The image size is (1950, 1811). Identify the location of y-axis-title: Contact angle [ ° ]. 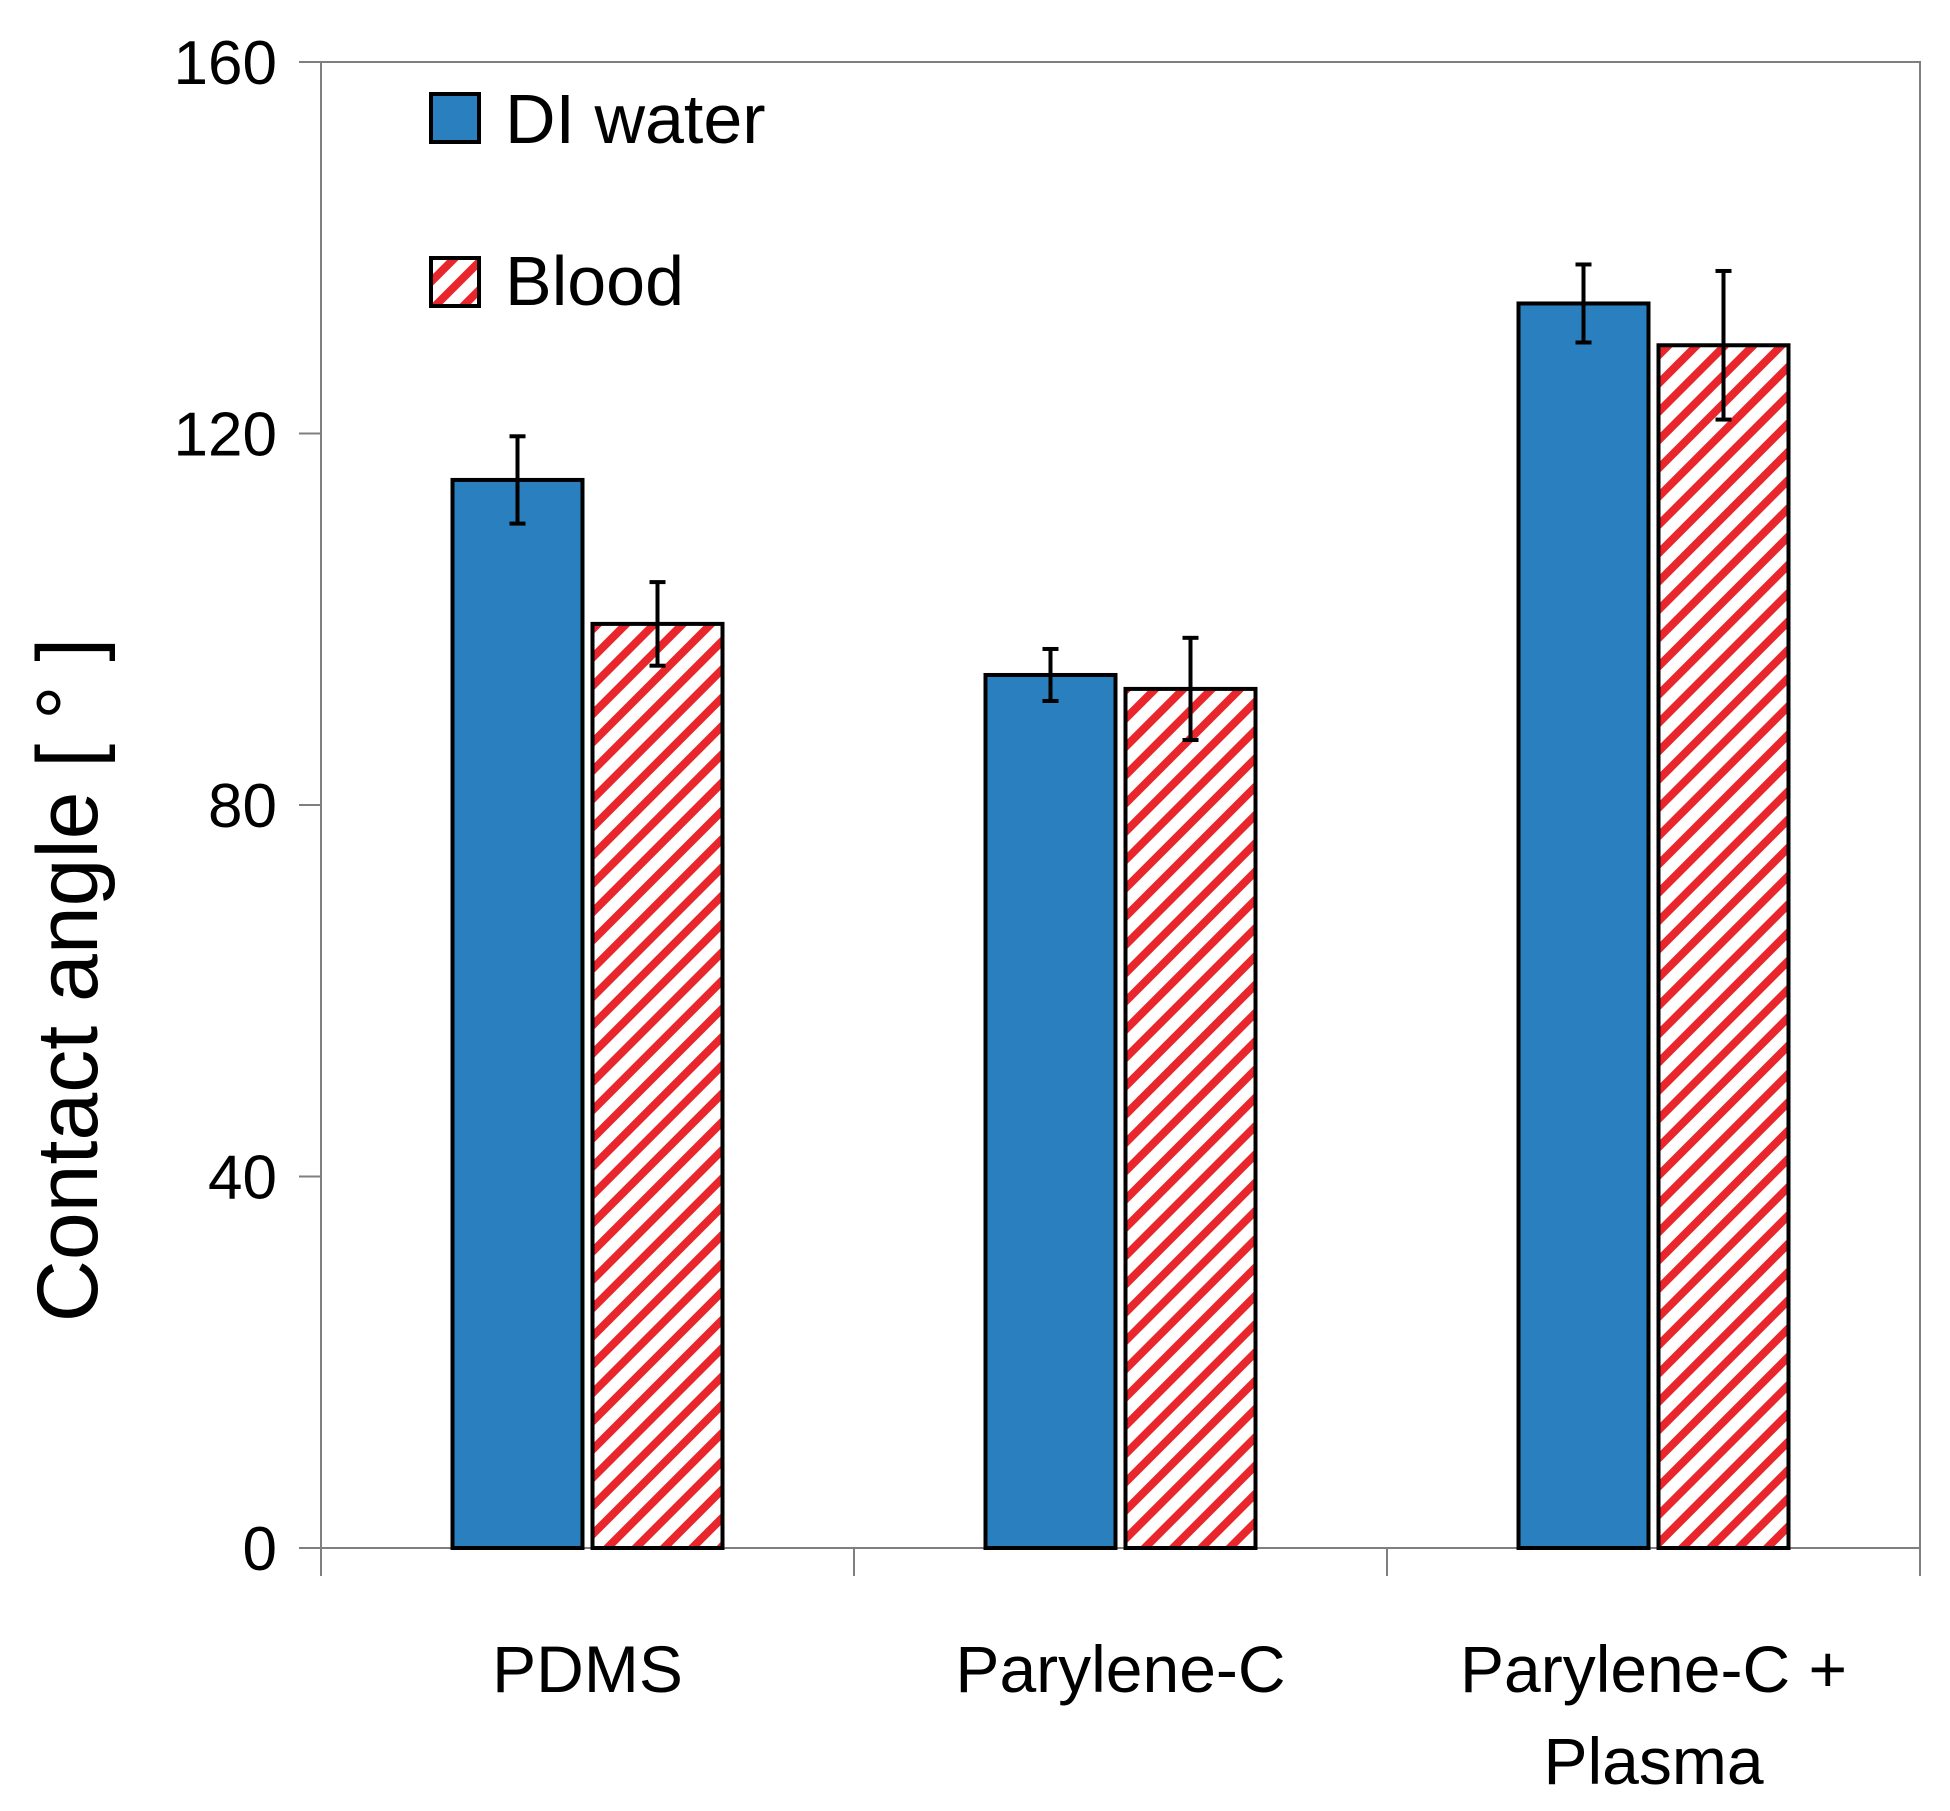
(68, 980).